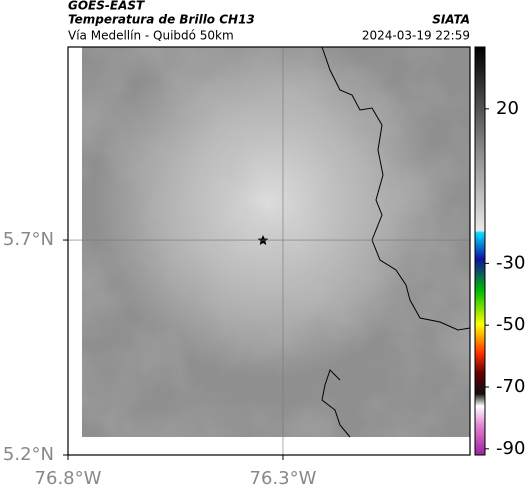 Image resolution: width=526 pixels, height=491 pixels. I want to click on route: Vía Medellín - Quibdó 50km, so click(151, 36).